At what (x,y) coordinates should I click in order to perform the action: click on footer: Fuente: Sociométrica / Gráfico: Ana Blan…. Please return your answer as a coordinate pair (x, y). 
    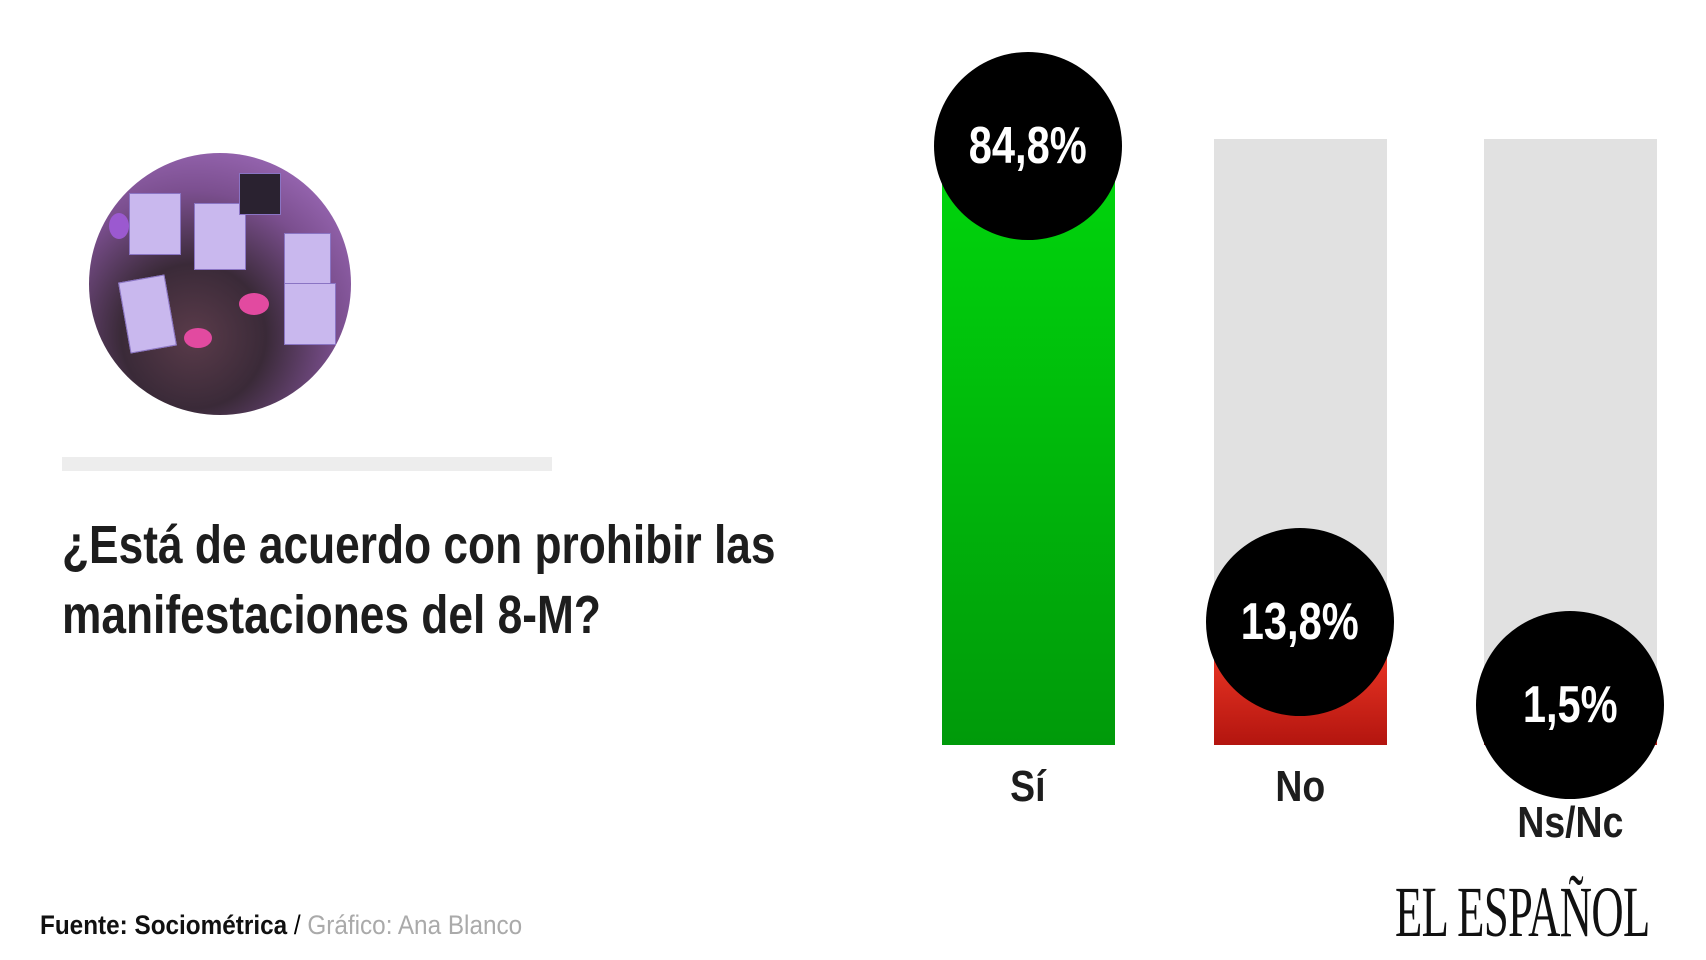
    Looking at the image, I should click on (281, 925).